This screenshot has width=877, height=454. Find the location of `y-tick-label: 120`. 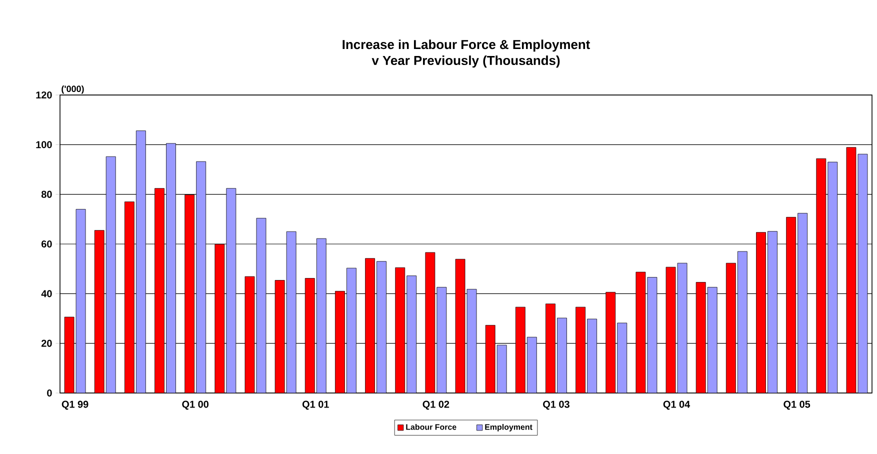

y-tick-label: 120 is located at coordinates (44, 95).